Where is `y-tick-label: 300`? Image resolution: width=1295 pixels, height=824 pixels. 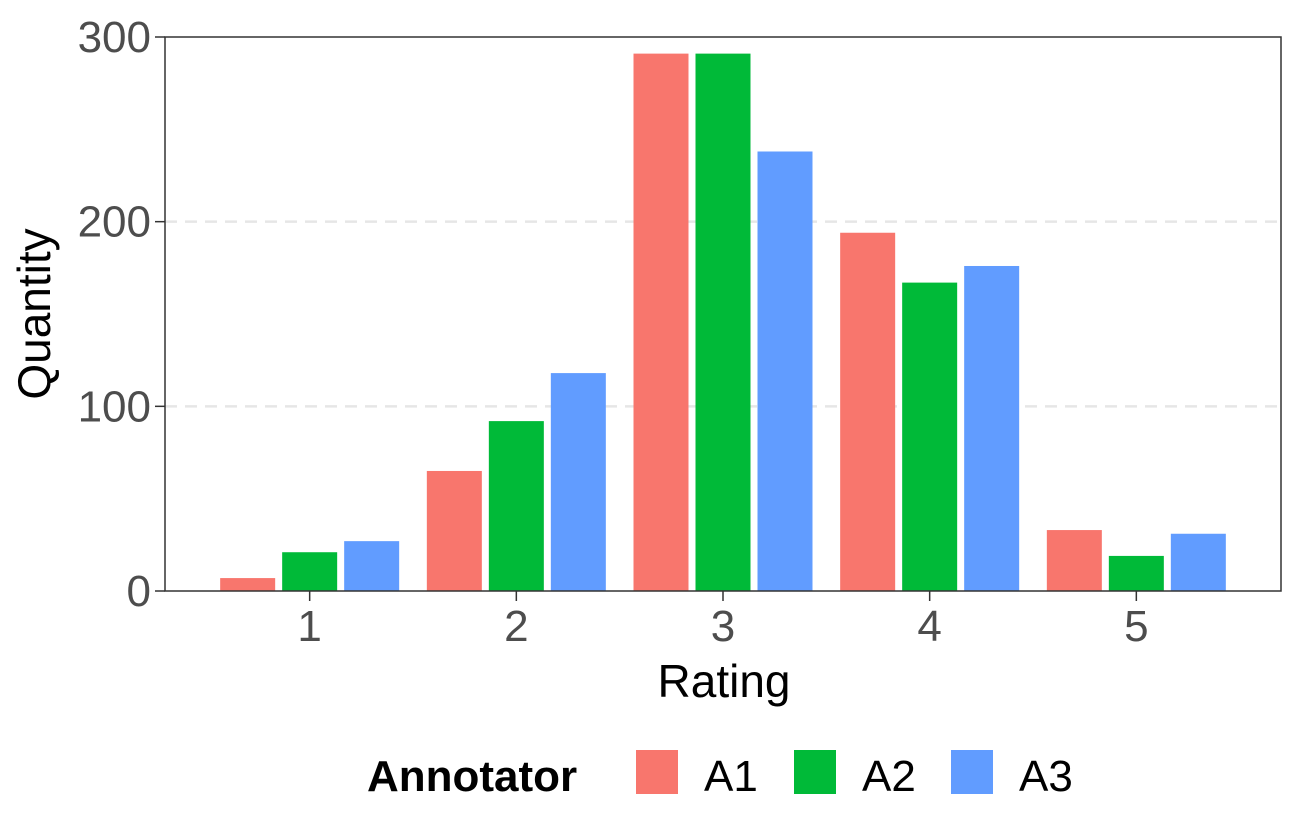 y-tick-label: 300 is located at coordinates (114, 37).